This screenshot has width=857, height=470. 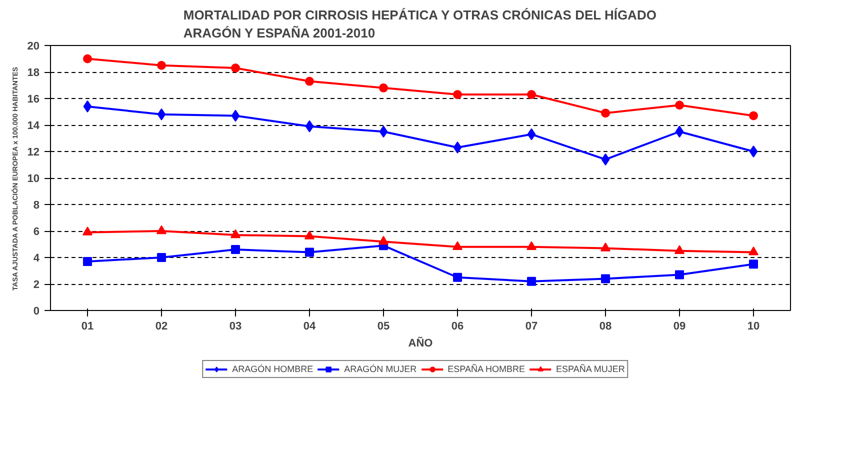 What do you see at coordinates (419, 24) in the screenshot?
I see `chart-title: MORTALIDAD POR CIRROSIS HEPÁTICA Y OTRAS CRÓNICAS DEL HÍGADO ARAGÓN Y ESPAÑA 2001-2010` at bounding box center [419, 24].